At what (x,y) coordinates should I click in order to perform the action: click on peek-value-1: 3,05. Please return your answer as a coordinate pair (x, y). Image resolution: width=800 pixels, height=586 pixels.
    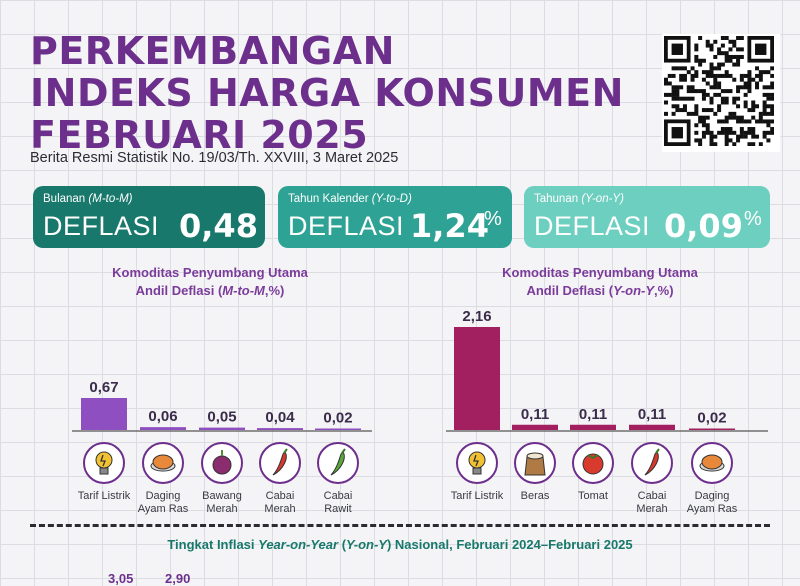
    Looking at the image, I should click on (121, 578).